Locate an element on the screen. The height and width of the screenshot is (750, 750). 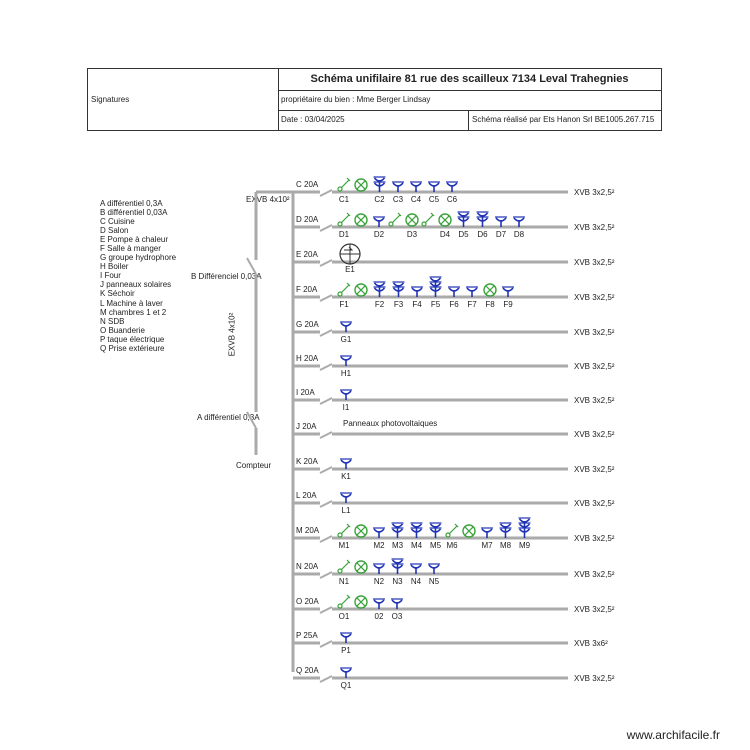
device-label: D8 is located at coordinates (519, 234).